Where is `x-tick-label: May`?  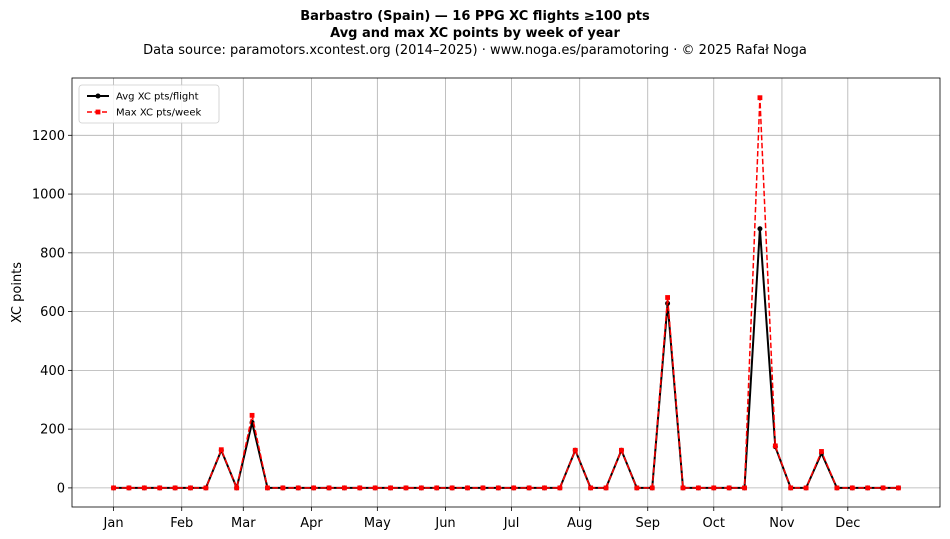
x-tick-label: May is located at coordinates (377, 523).